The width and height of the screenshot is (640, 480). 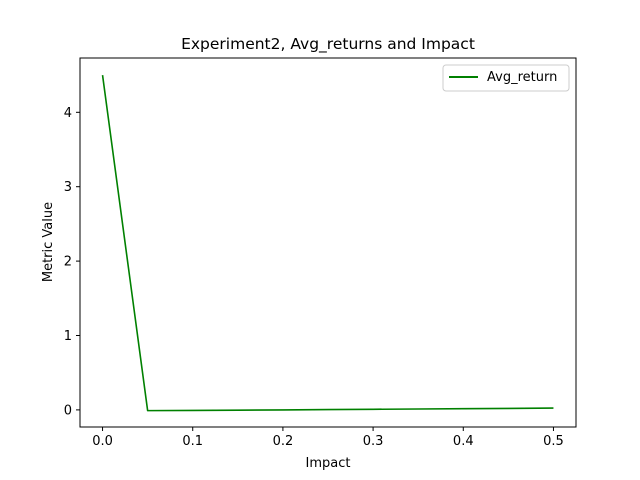 What do you see at coordinates (463, 441) in the screenshot?
I see `x-tick-label: 0.4` at bounding box center [463, 441].